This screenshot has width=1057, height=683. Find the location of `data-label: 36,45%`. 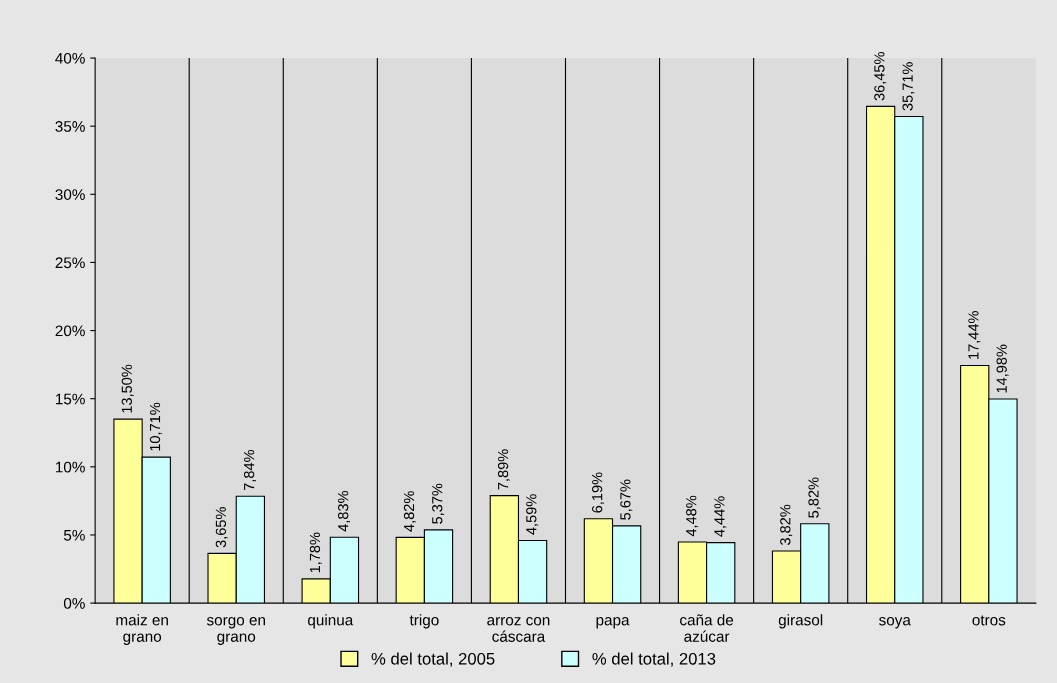

data-label: 36,45% is located at coordinates (880, 76).